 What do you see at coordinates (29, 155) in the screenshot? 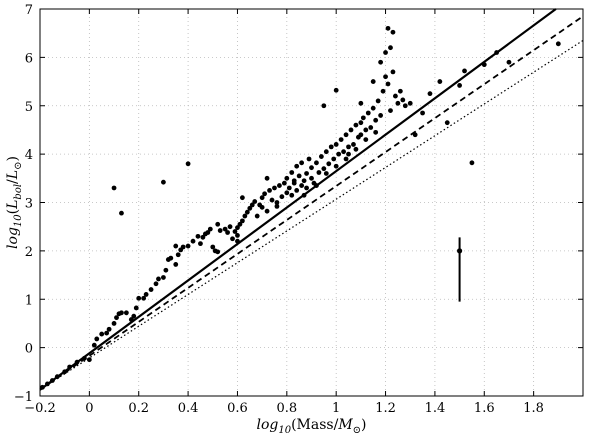
I see `y-tick-label: 4` at bounding box center [29, 155].